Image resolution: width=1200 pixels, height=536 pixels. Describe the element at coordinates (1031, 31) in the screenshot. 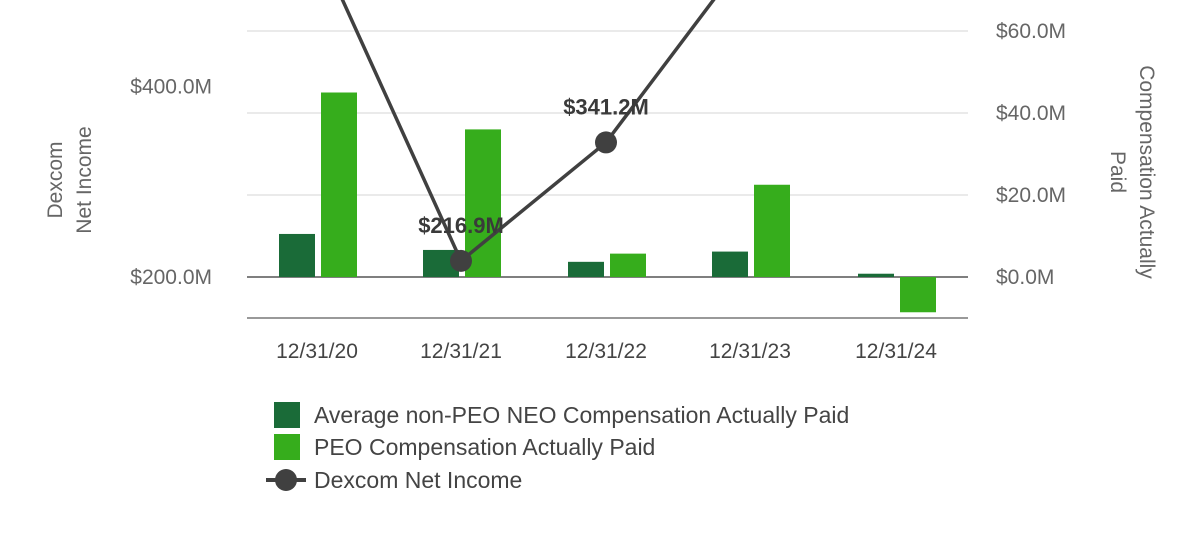

I see `right-tick-label: $60.0M` at that location.